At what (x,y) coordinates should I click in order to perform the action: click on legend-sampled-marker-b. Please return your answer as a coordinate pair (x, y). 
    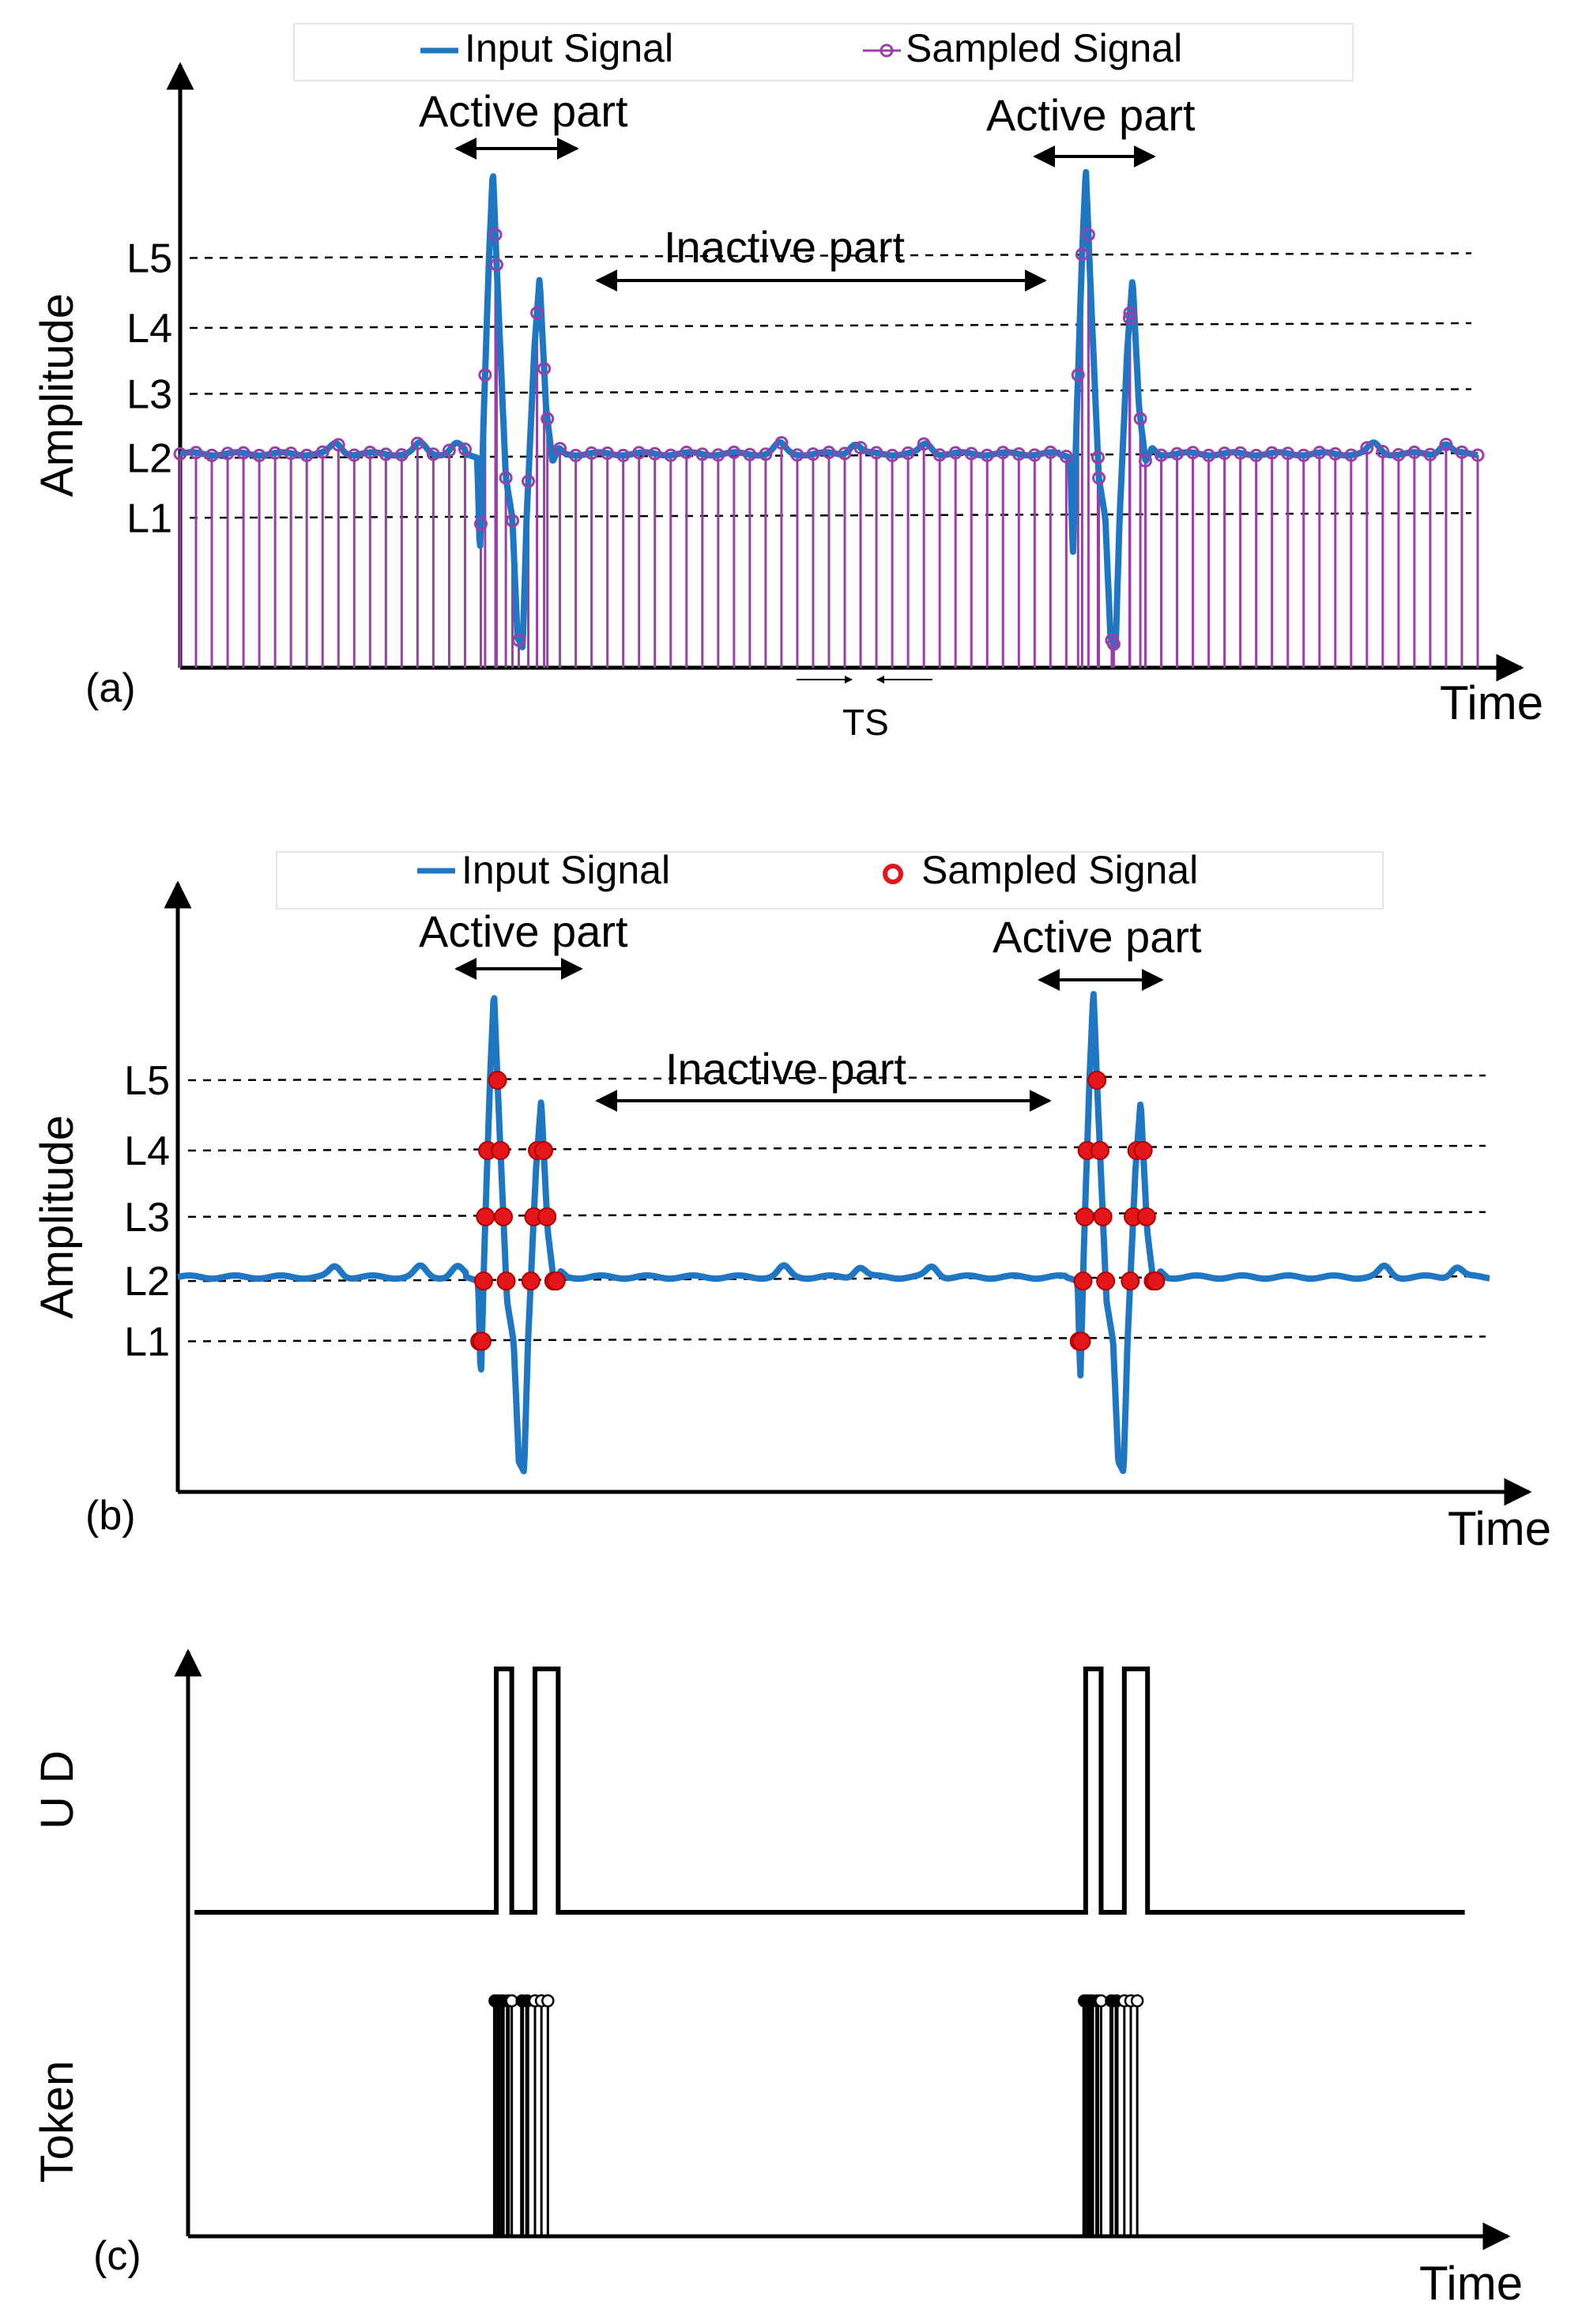
    Looking at the image, I should click on (893, 874).